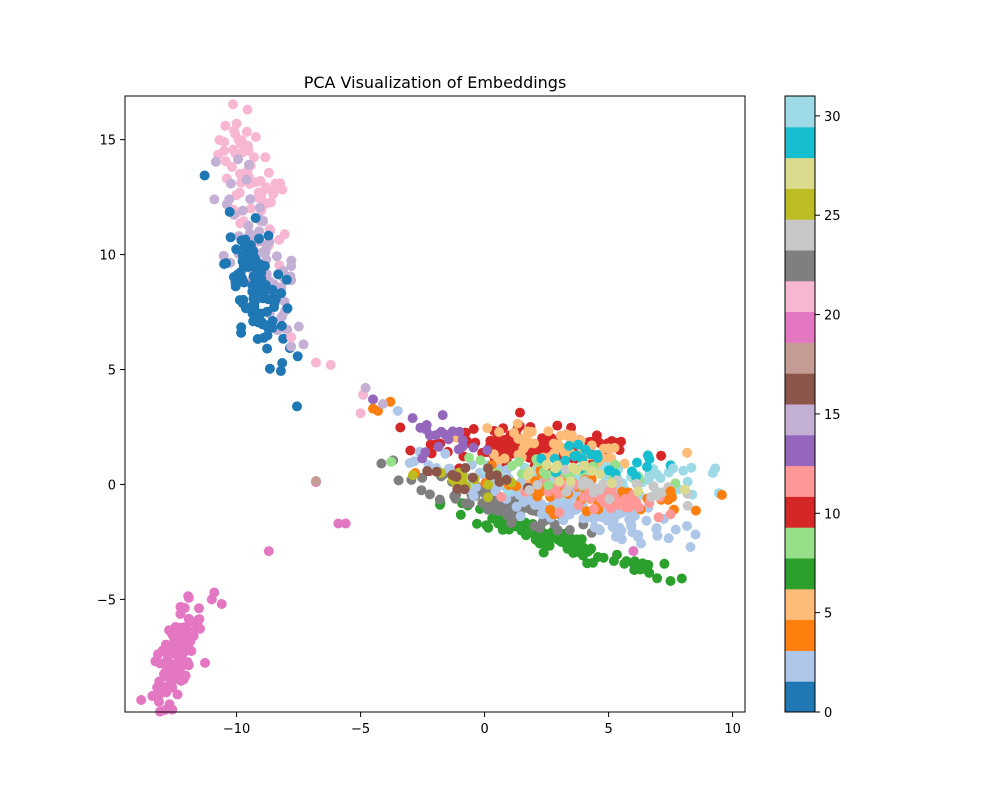 This screenshot has height=800, width=1000. Describe the element at coordinates (732, 729) in the screenshot. I see `x-tick-label: 10` at that location.